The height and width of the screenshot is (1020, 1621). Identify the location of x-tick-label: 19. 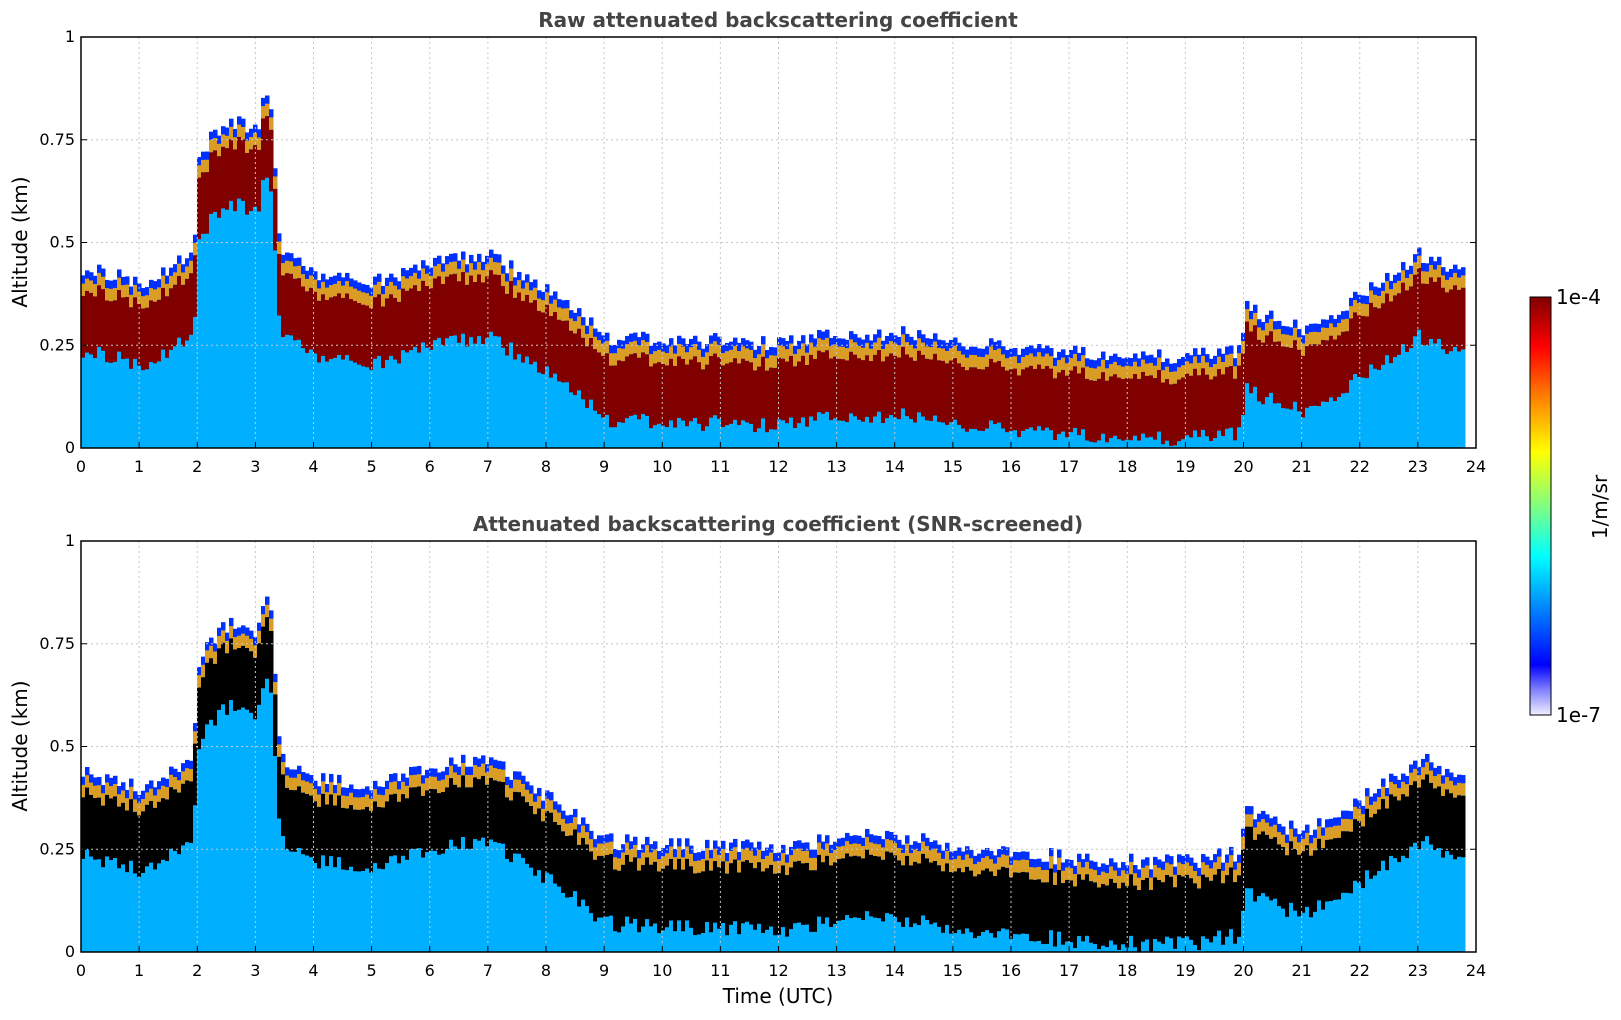
(1185, 970).